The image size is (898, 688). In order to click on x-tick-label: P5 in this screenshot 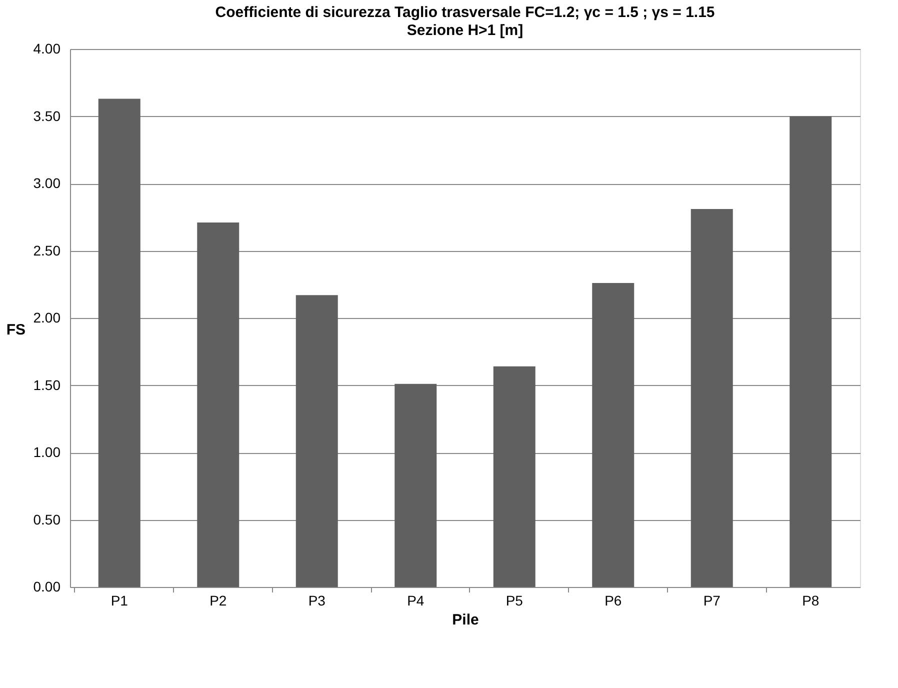, I will do `click(515, 600)`.